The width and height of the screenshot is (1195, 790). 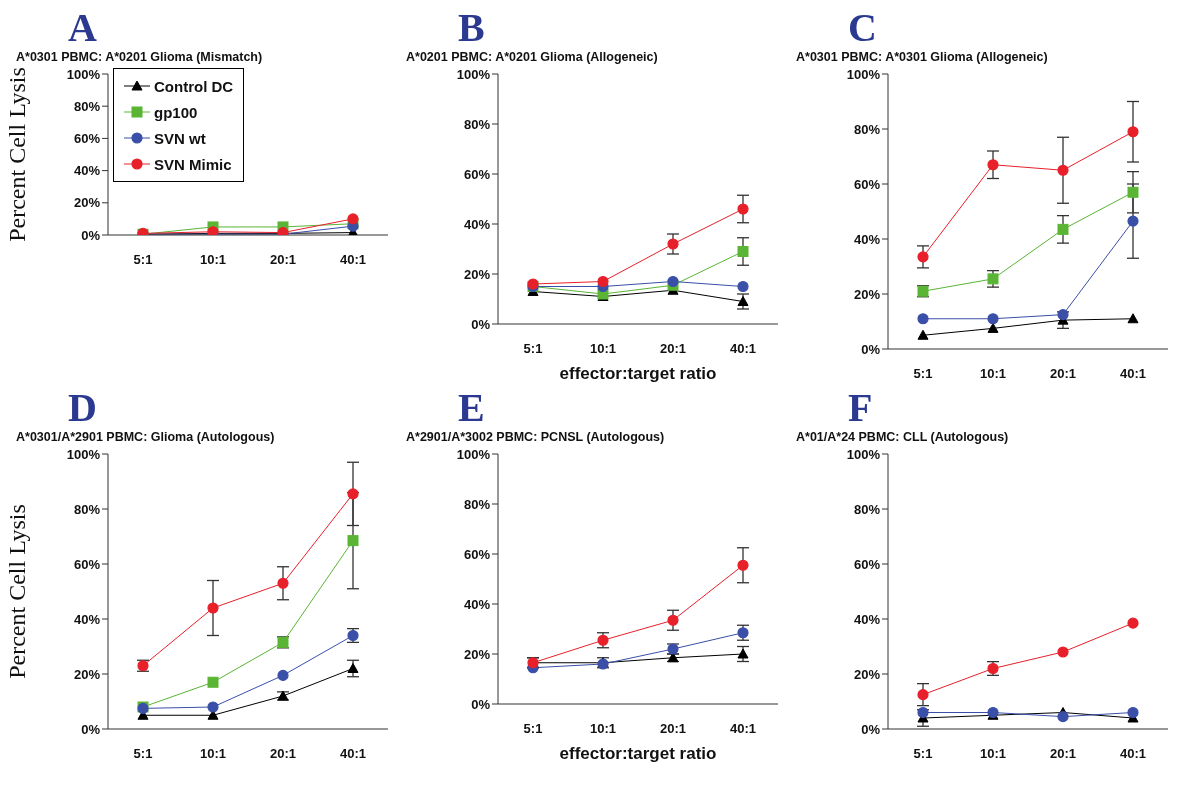 What do you see at coordinates (472, 27) in the screenshot?
I see `chart-title: B` at bounding box center [472, 27].